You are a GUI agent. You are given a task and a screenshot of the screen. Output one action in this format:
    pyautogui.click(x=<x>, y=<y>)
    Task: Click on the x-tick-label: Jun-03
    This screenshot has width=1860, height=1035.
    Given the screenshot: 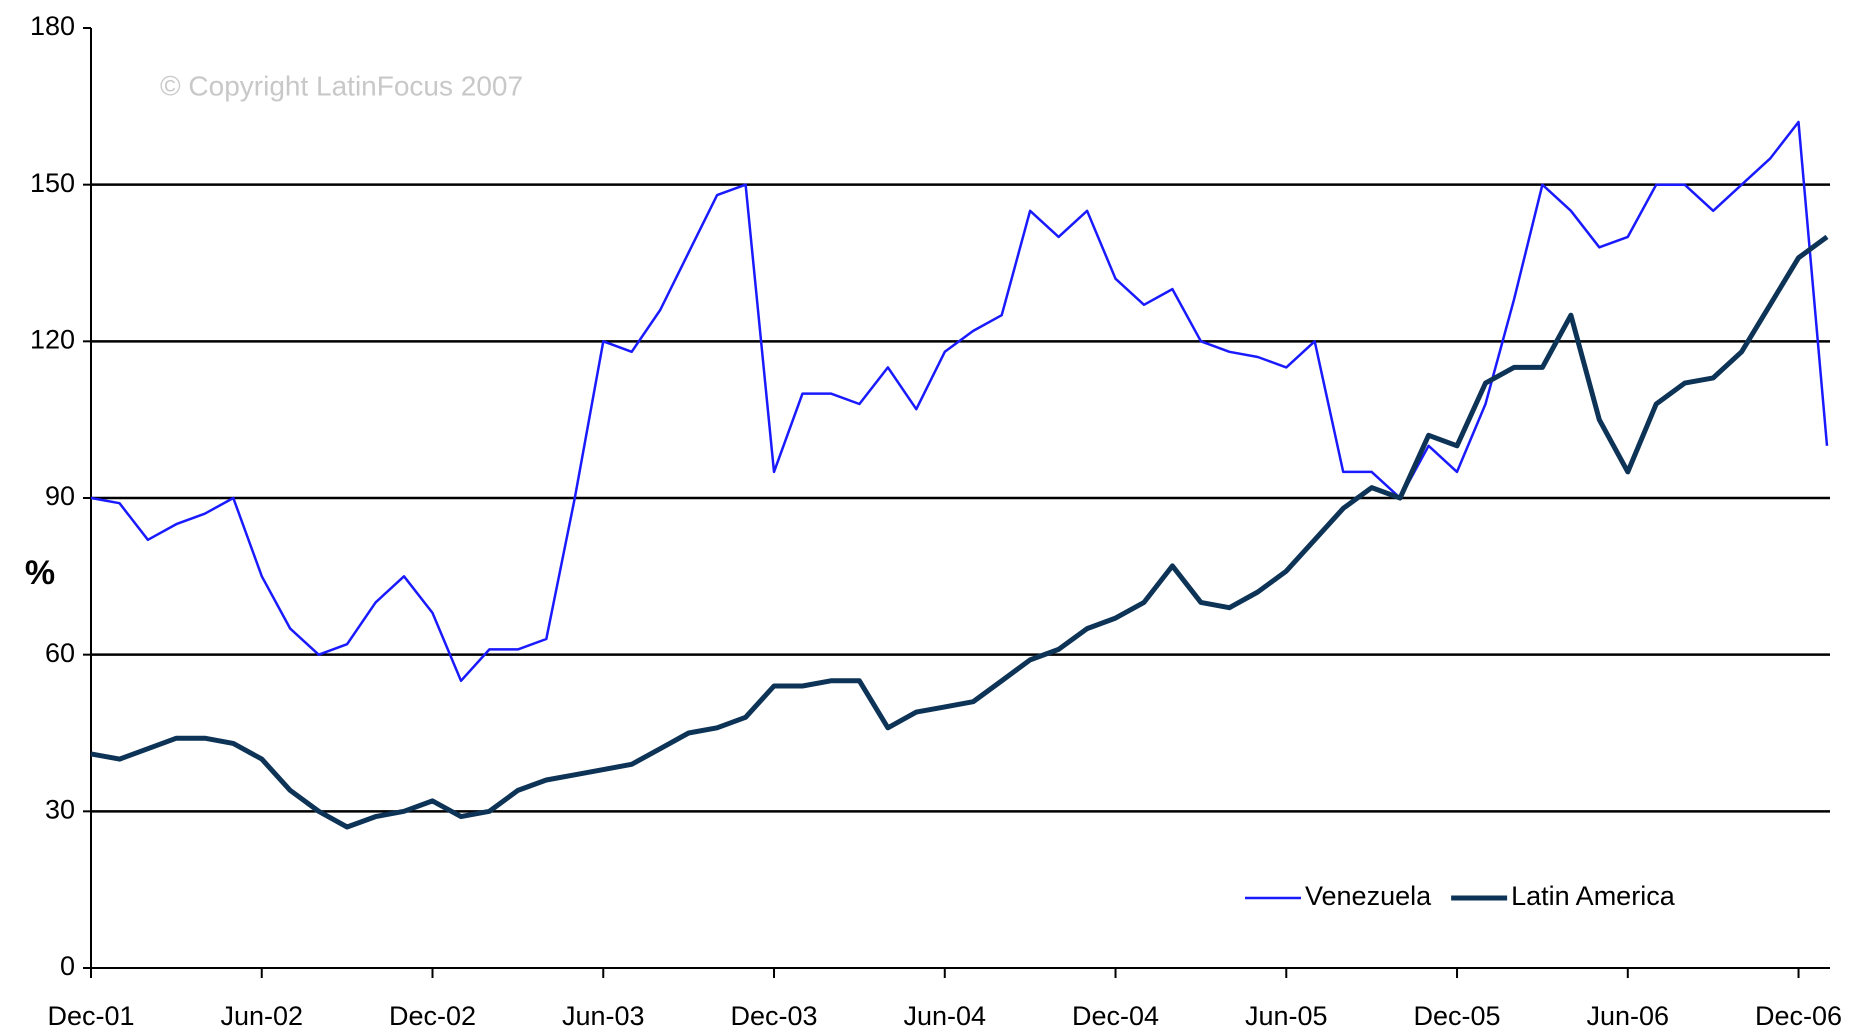 What is the action you would take?
    pyautogui.click(x=603, y=1015)
    